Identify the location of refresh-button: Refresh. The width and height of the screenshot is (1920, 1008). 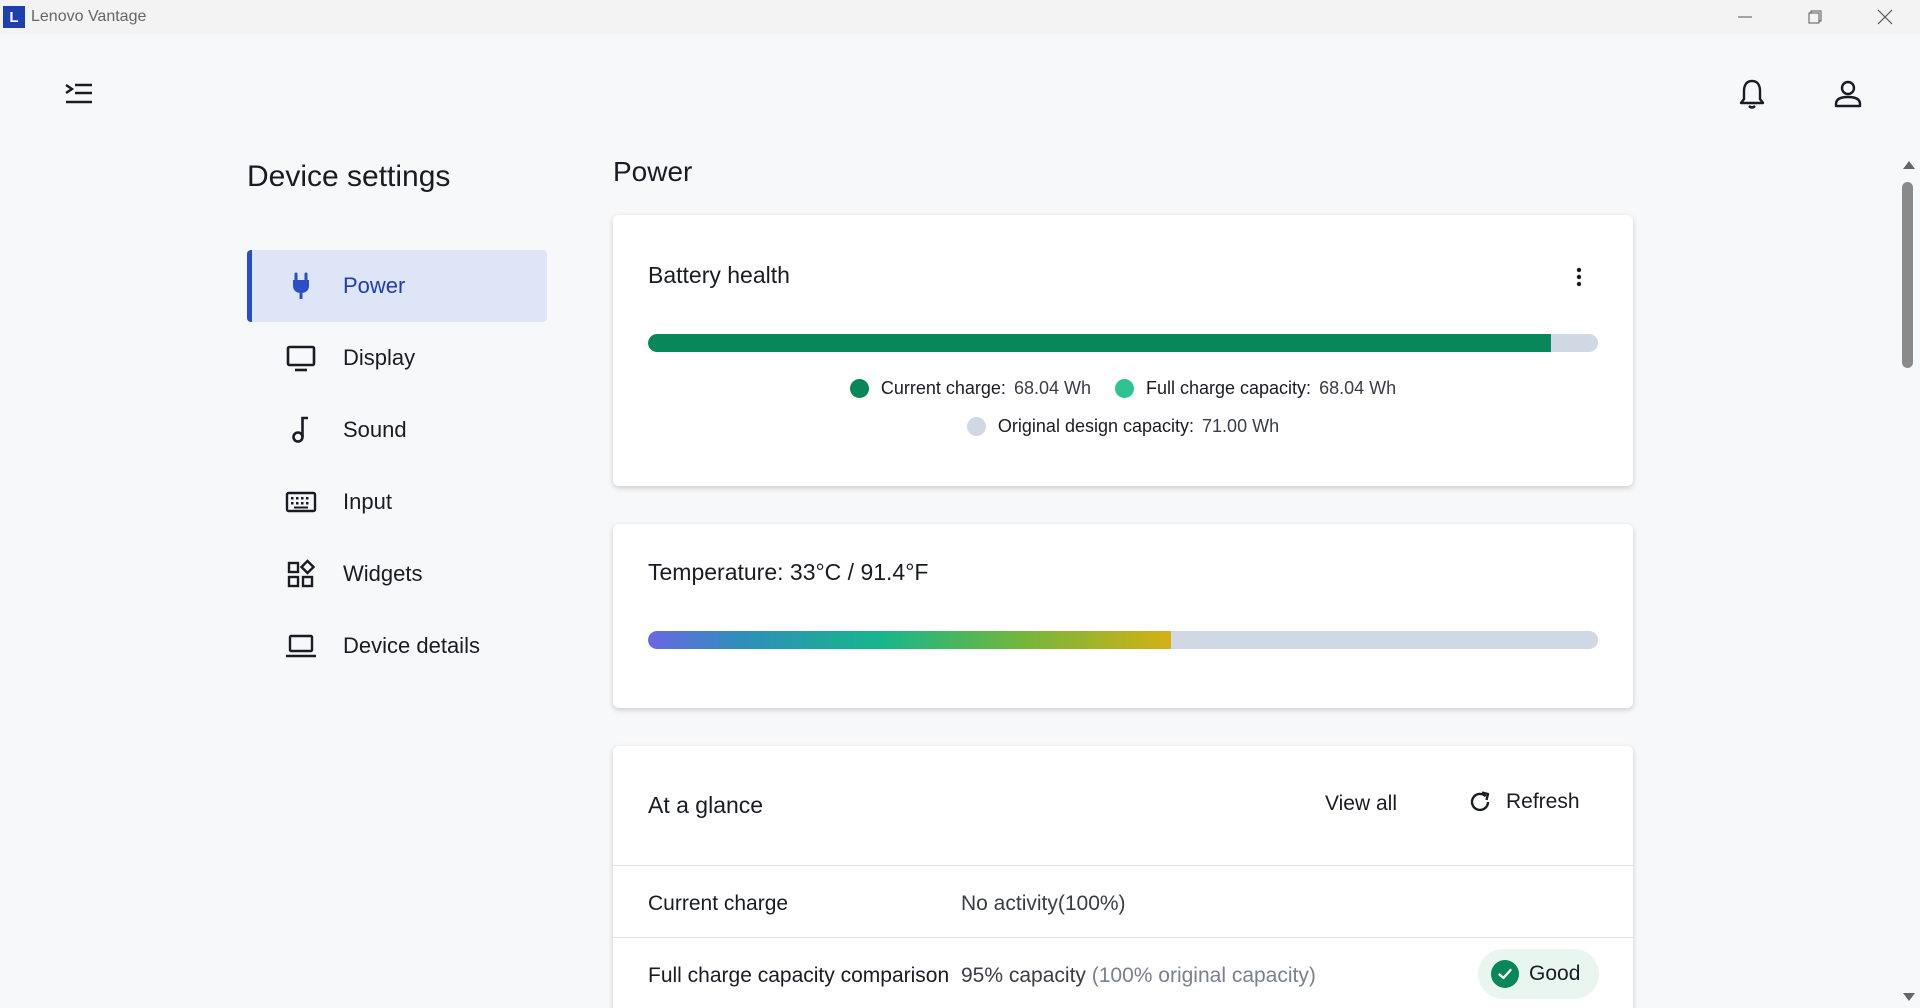
(1524, 802).